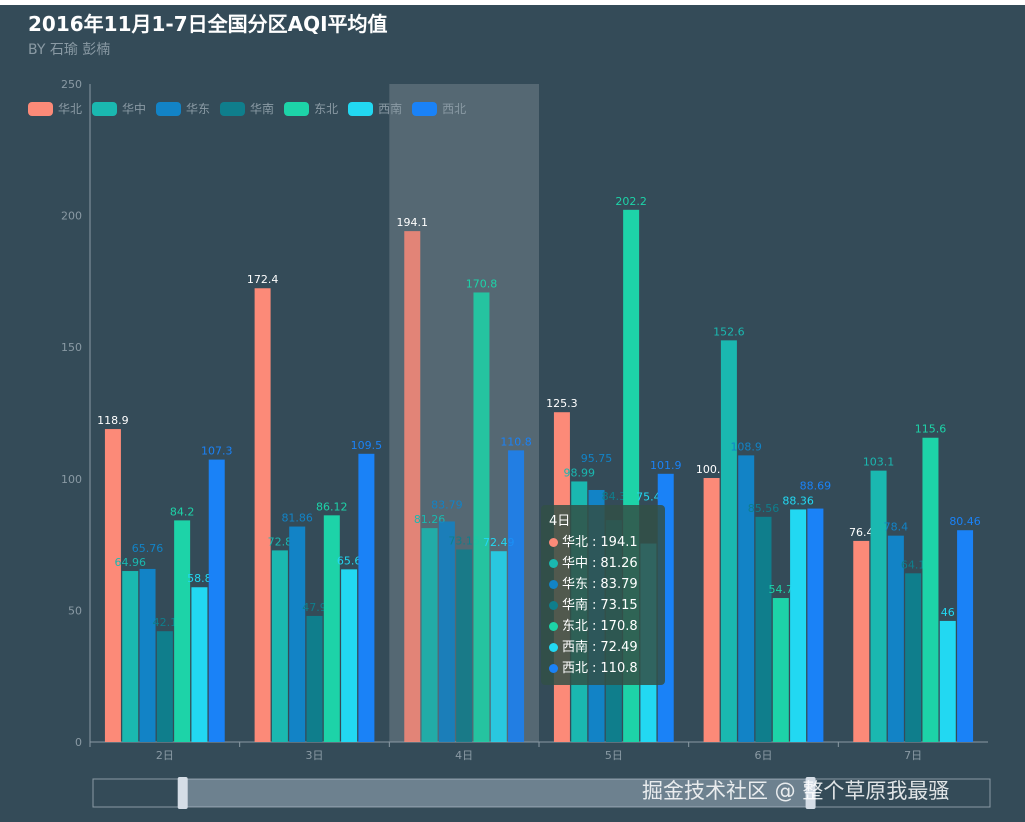 The height and width of the screenshot is (822, 1025). What do you see at coordinates (780, 670) in the screenshot?
I see `bar-东北-6日` at bounding box center [780, 670].